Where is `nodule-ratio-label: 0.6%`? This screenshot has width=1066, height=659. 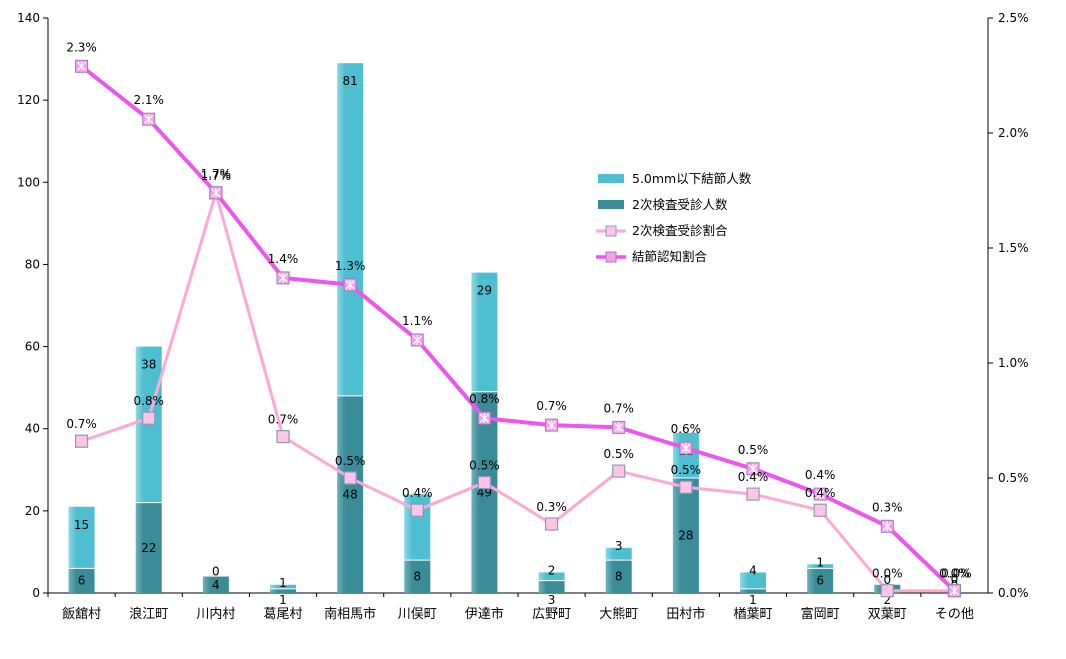
nodule-ratio-label: 0.6% is located at coordinates (686, 429).